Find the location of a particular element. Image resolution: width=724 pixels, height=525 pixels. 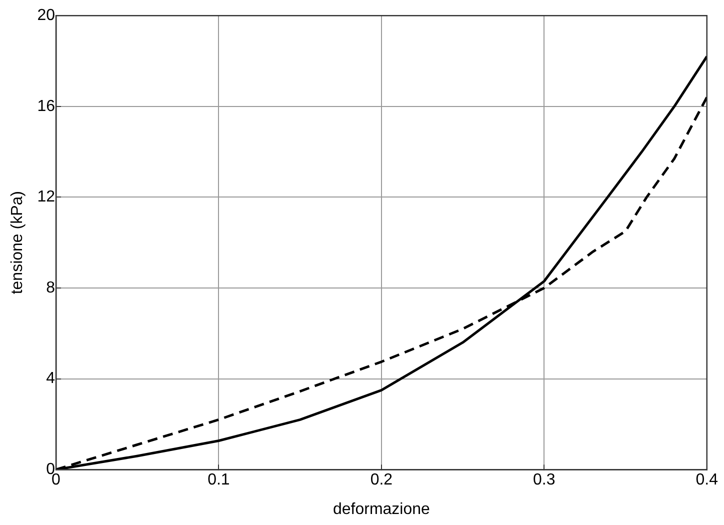

x-tick-label: 0.4 is located at coordinates (707, 480).